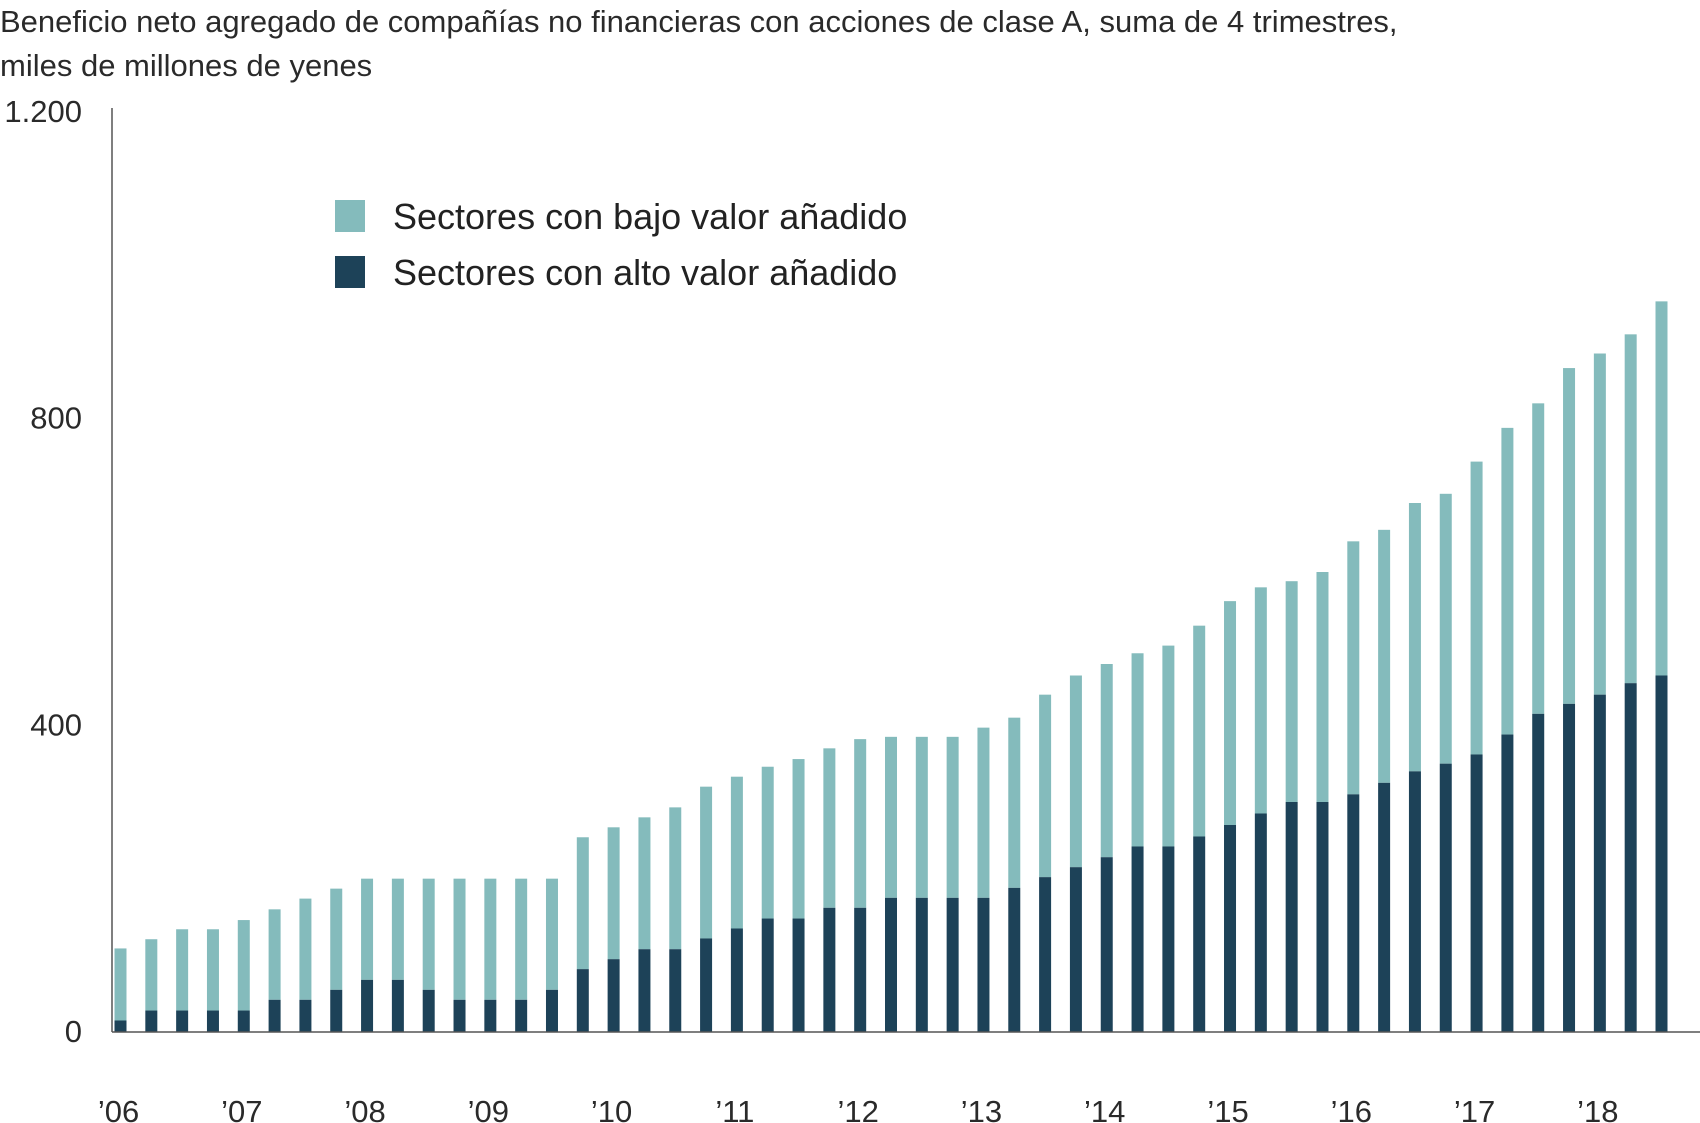 This screenshot has height=1123, width=1700. What do you see at coordinates (241, 1108) in the screenshot?
I see `x-tick-label: ’07` at bounding box center [241, 1108].